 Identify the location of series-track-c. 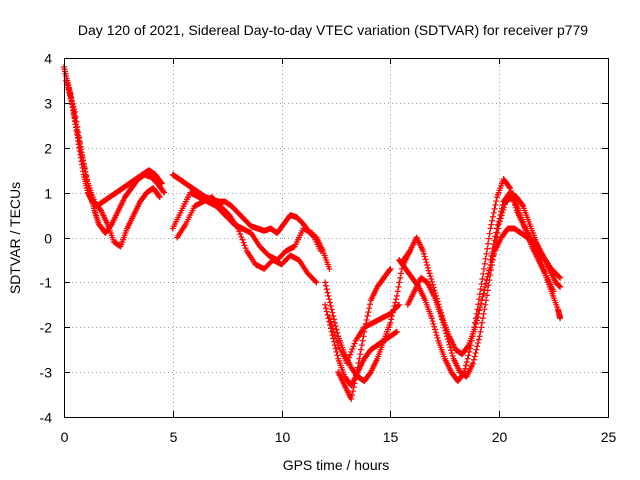
(114, 168).